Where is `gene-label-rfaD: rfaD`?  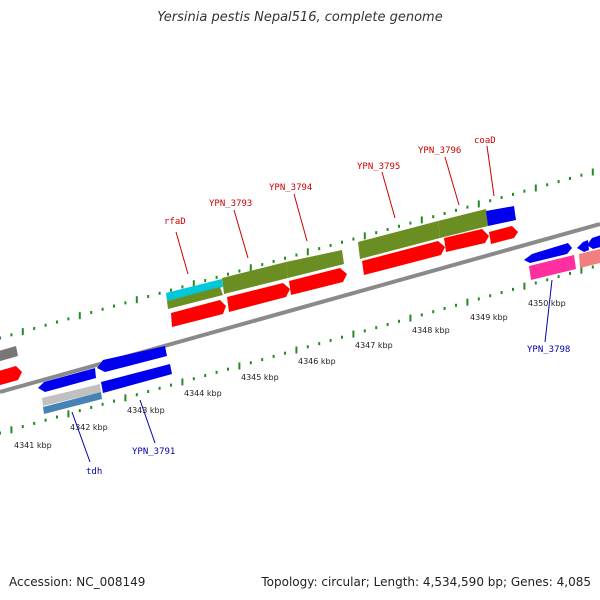 gene-label-rfaD: rfaD is located at coordinates (175, 222).